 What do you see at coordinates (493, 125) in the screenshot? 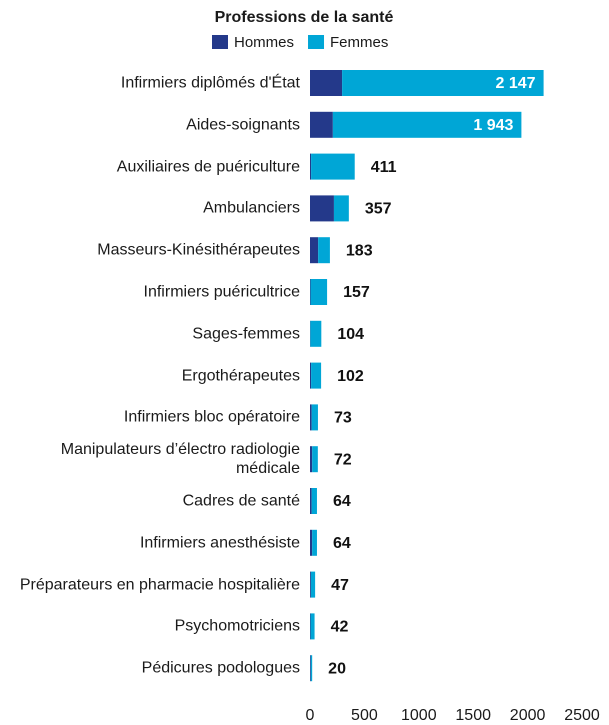
I see `total-label: 1 943` at bounding box center [493, 125].